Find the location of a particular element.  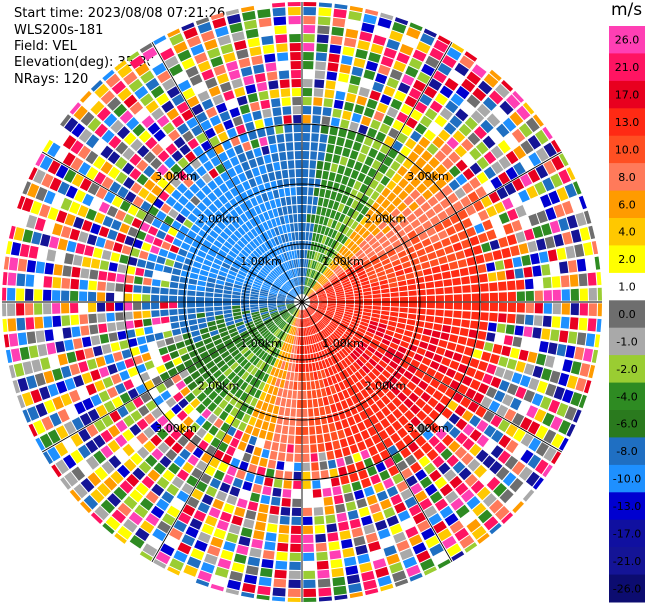

colorbar-swatch is located at coordinates (627, 122).